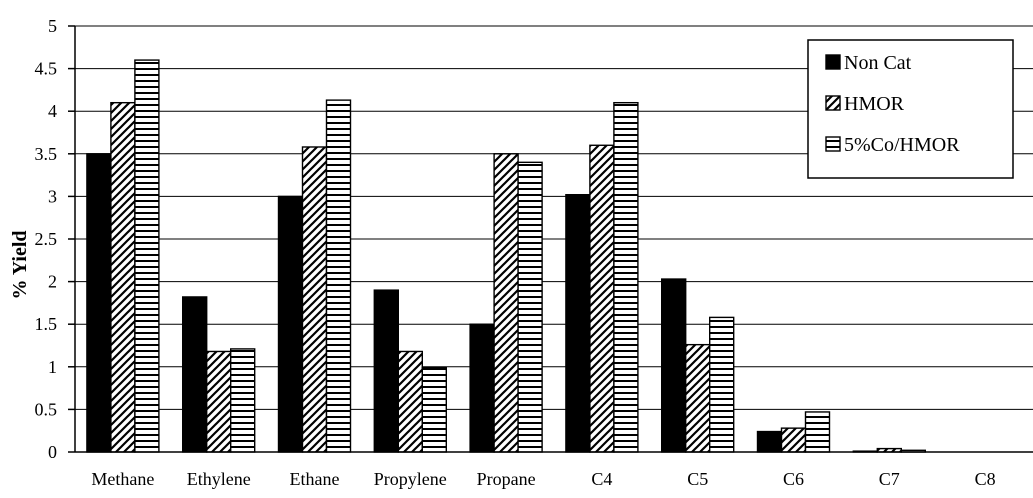 This screenshot has width=1033, height=498. I want to click on y-tick-label: 4, so click(52, 111).